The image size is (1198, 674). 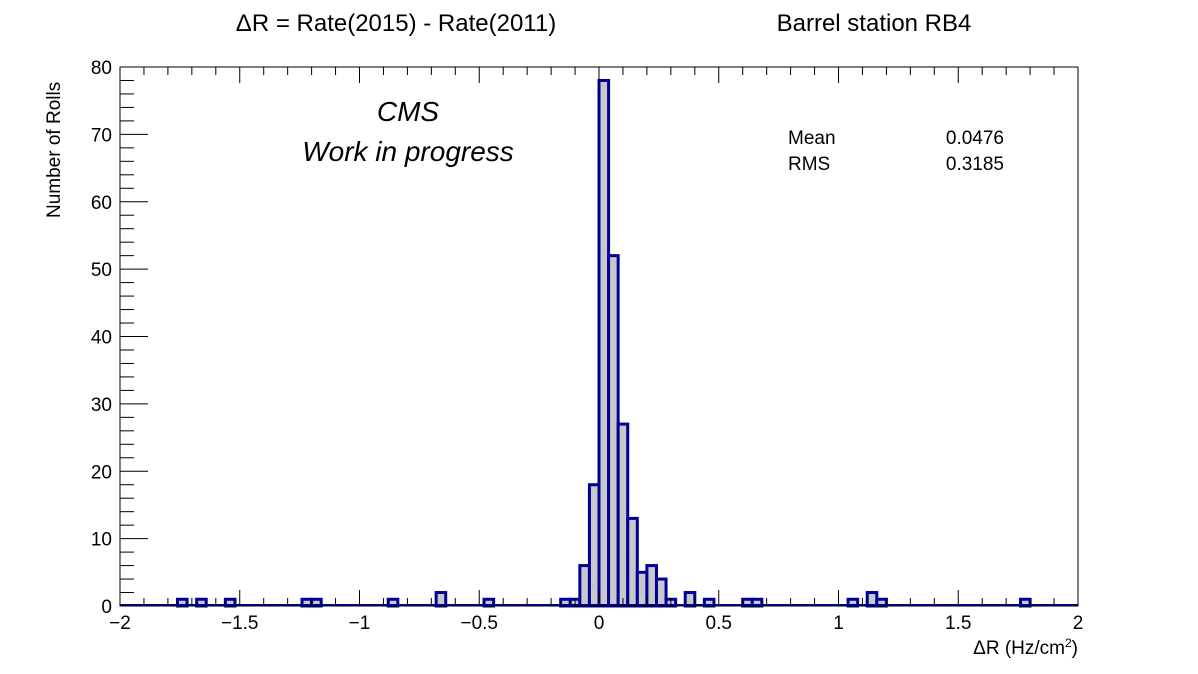 What do you see at coordinates (101, 405) in the screenshot?
I see `y-tick-label: 30` at bounding box center [101, 405].